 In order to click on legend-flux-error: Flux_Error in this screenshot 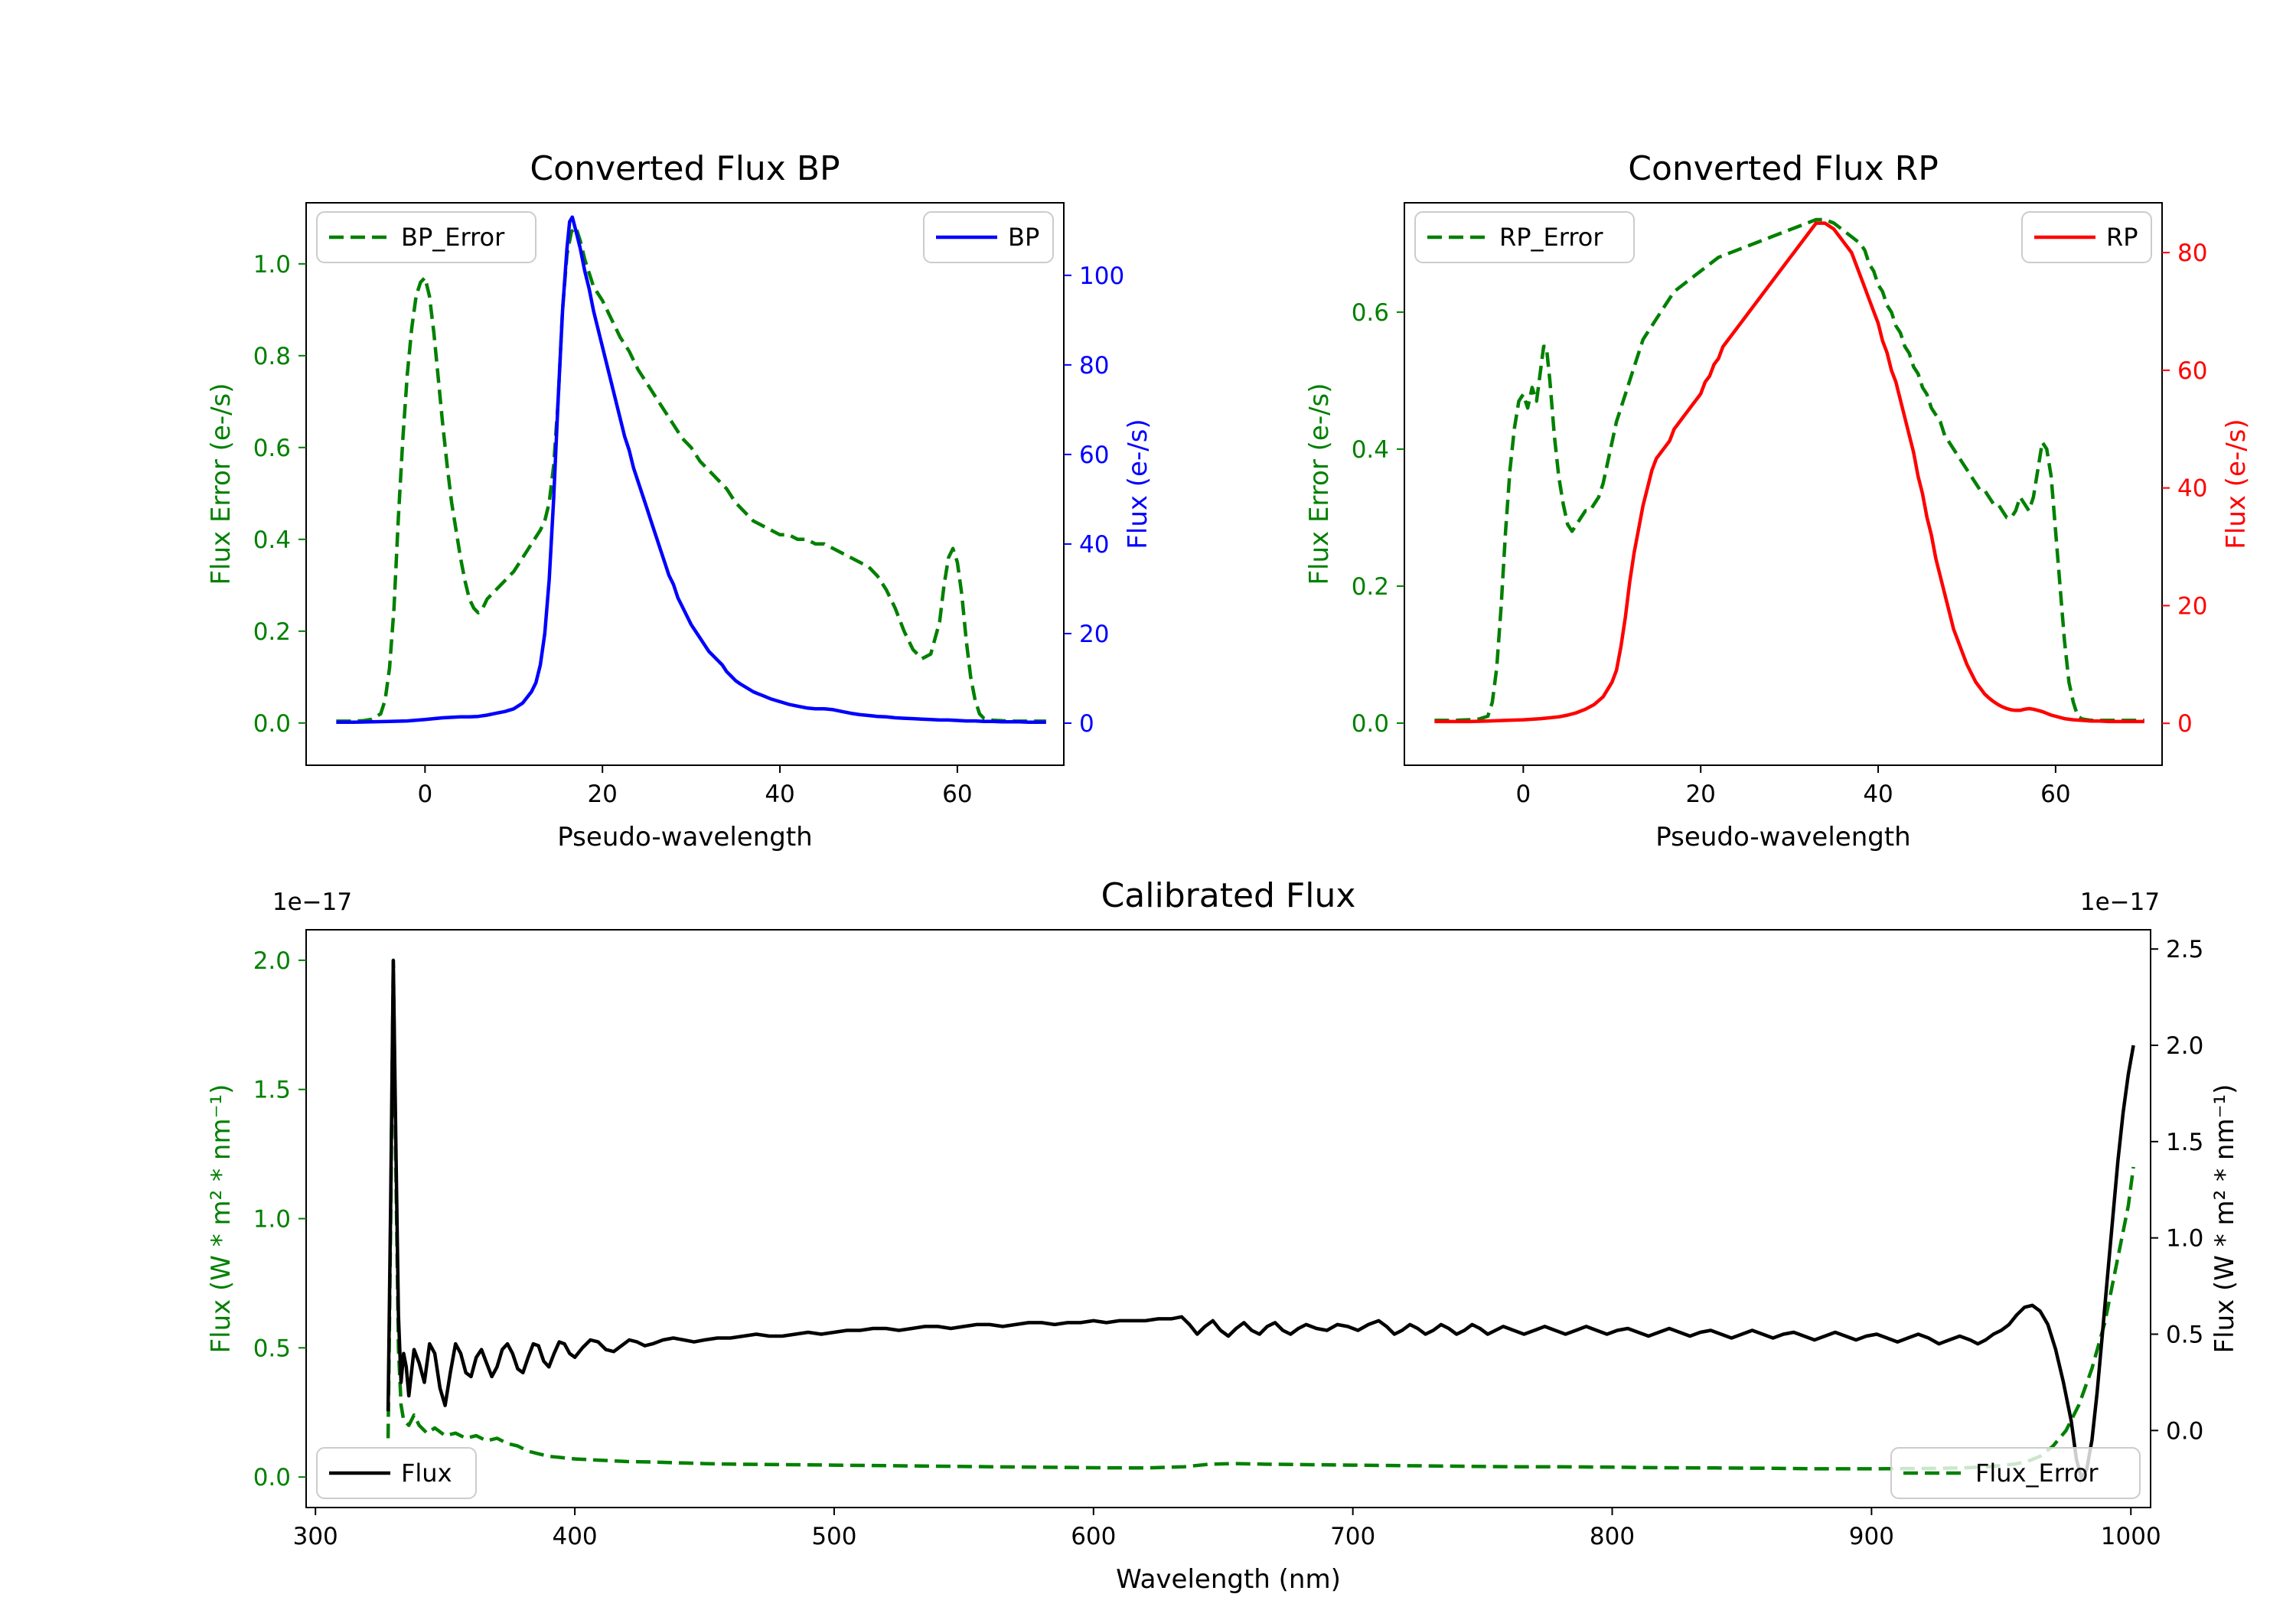, I will do `click(2015, 1473)`.